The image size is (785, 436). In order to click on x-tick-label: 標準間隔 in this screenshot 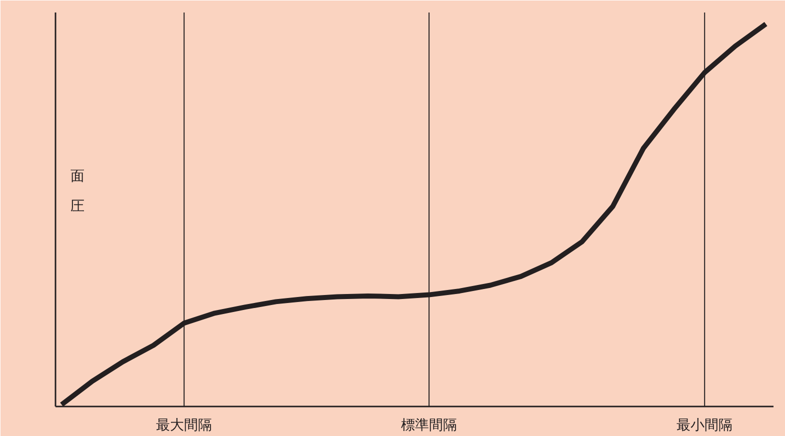, I will do `click(429, 426)`.